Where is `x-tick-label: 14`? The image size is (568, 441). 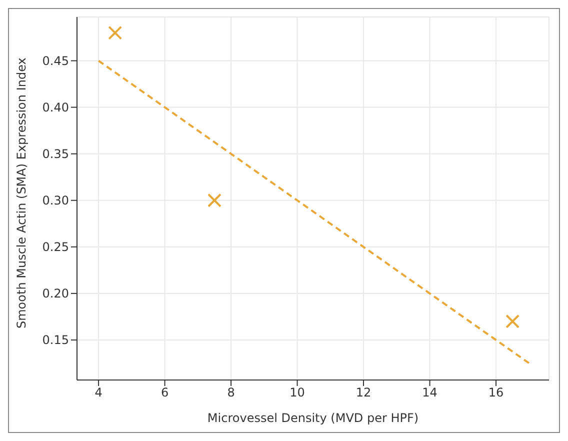
x-tick-label: 14 is located at coordinates (430, 393).